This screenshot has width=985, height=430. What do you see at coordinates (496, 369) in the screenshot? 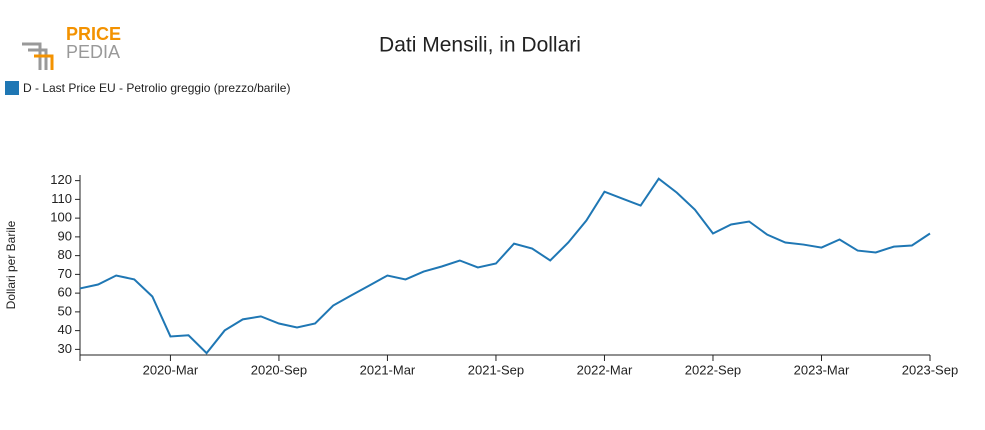
I see `x-tick-label: 2021-Sep` at bounding box center [496, 369].